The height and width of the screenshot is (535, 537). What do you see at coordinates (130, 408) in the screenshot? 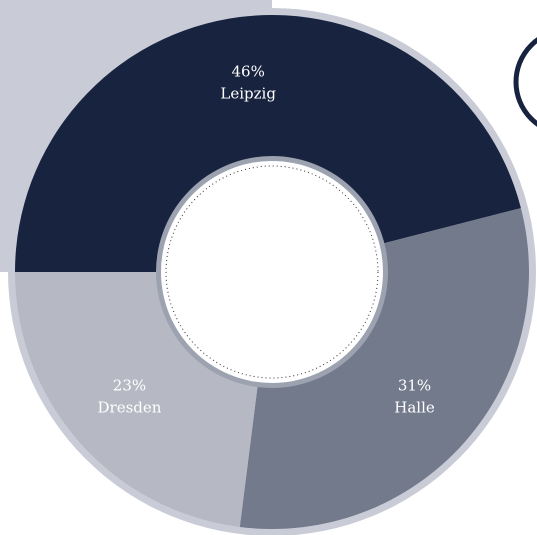
I see `category-label: Dresden` at bounding box center [130, 408].